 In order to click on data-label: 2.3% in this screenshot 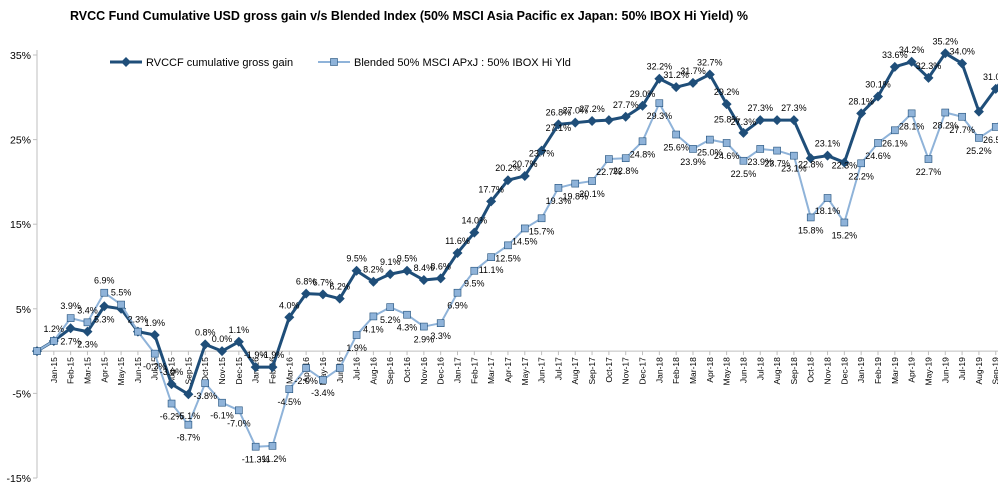, I will do `click(138, 320)`.